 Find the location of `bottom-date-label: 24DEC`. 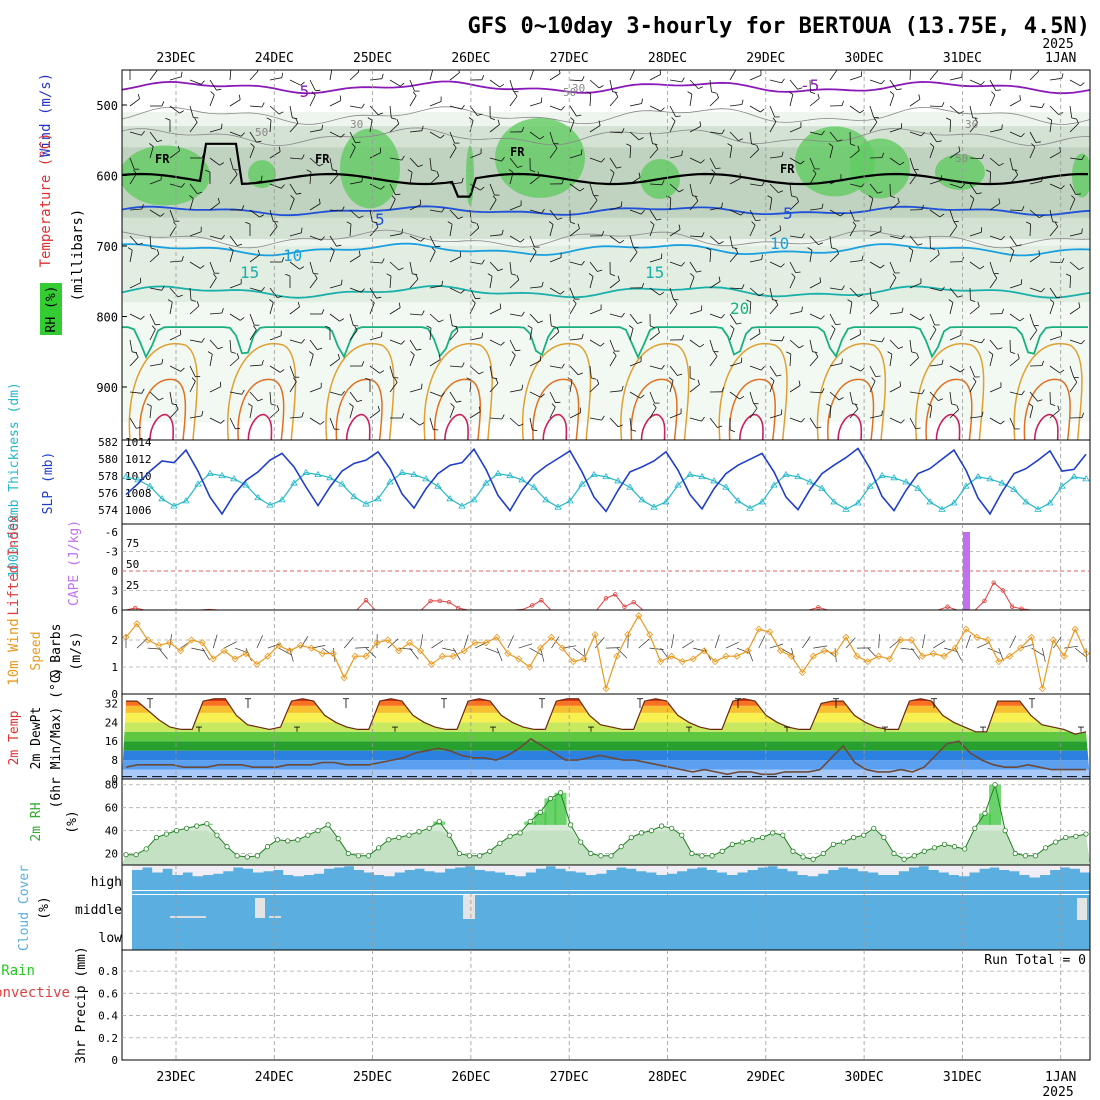

bottom-date-label: 24DEC is located at coordinates (274, 1077).